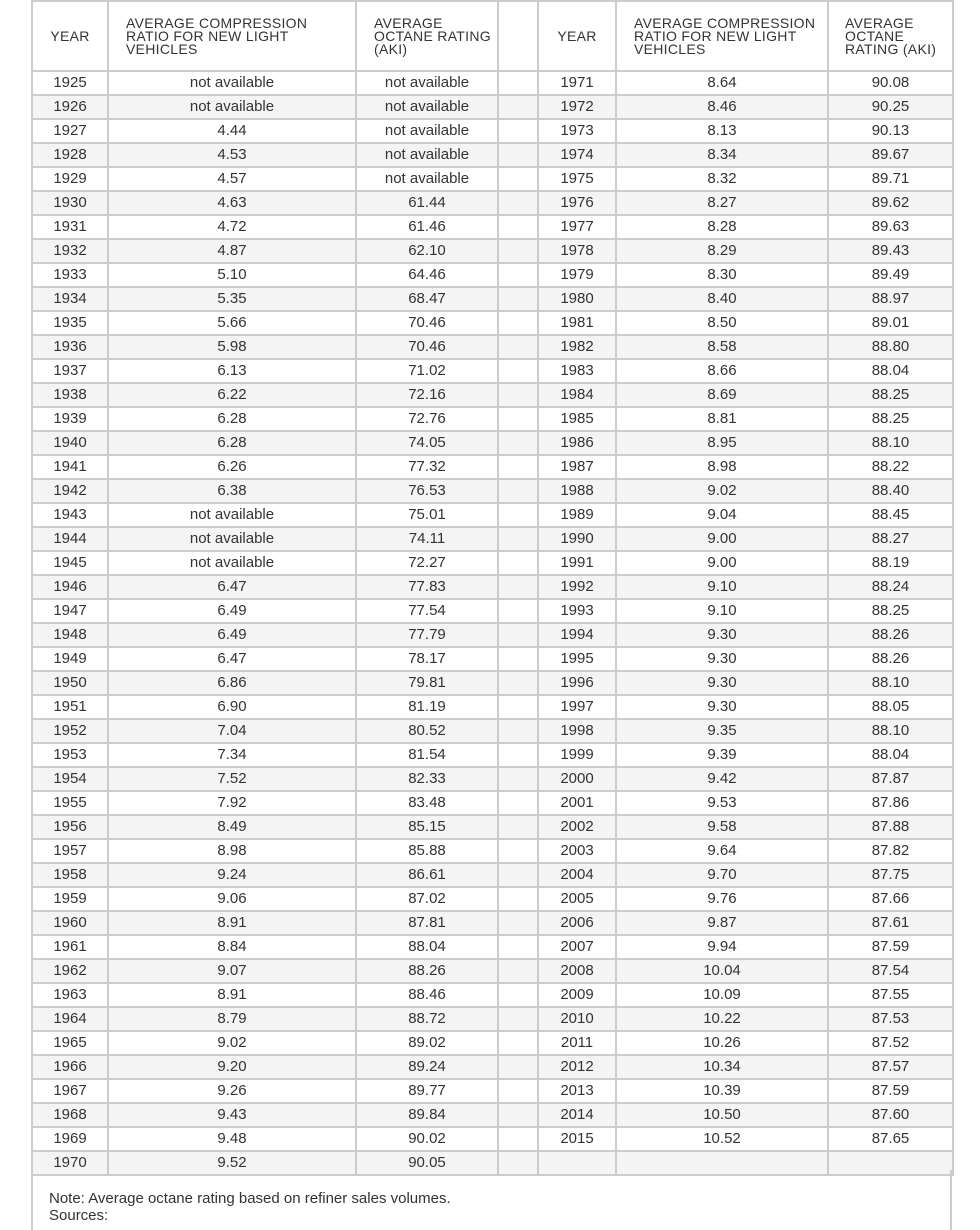 The width and height of the screenshot is (980, 1230). Describe the element at coordinates (70, 683) in the screenshot. I see `cell-year: 1950` at that location.